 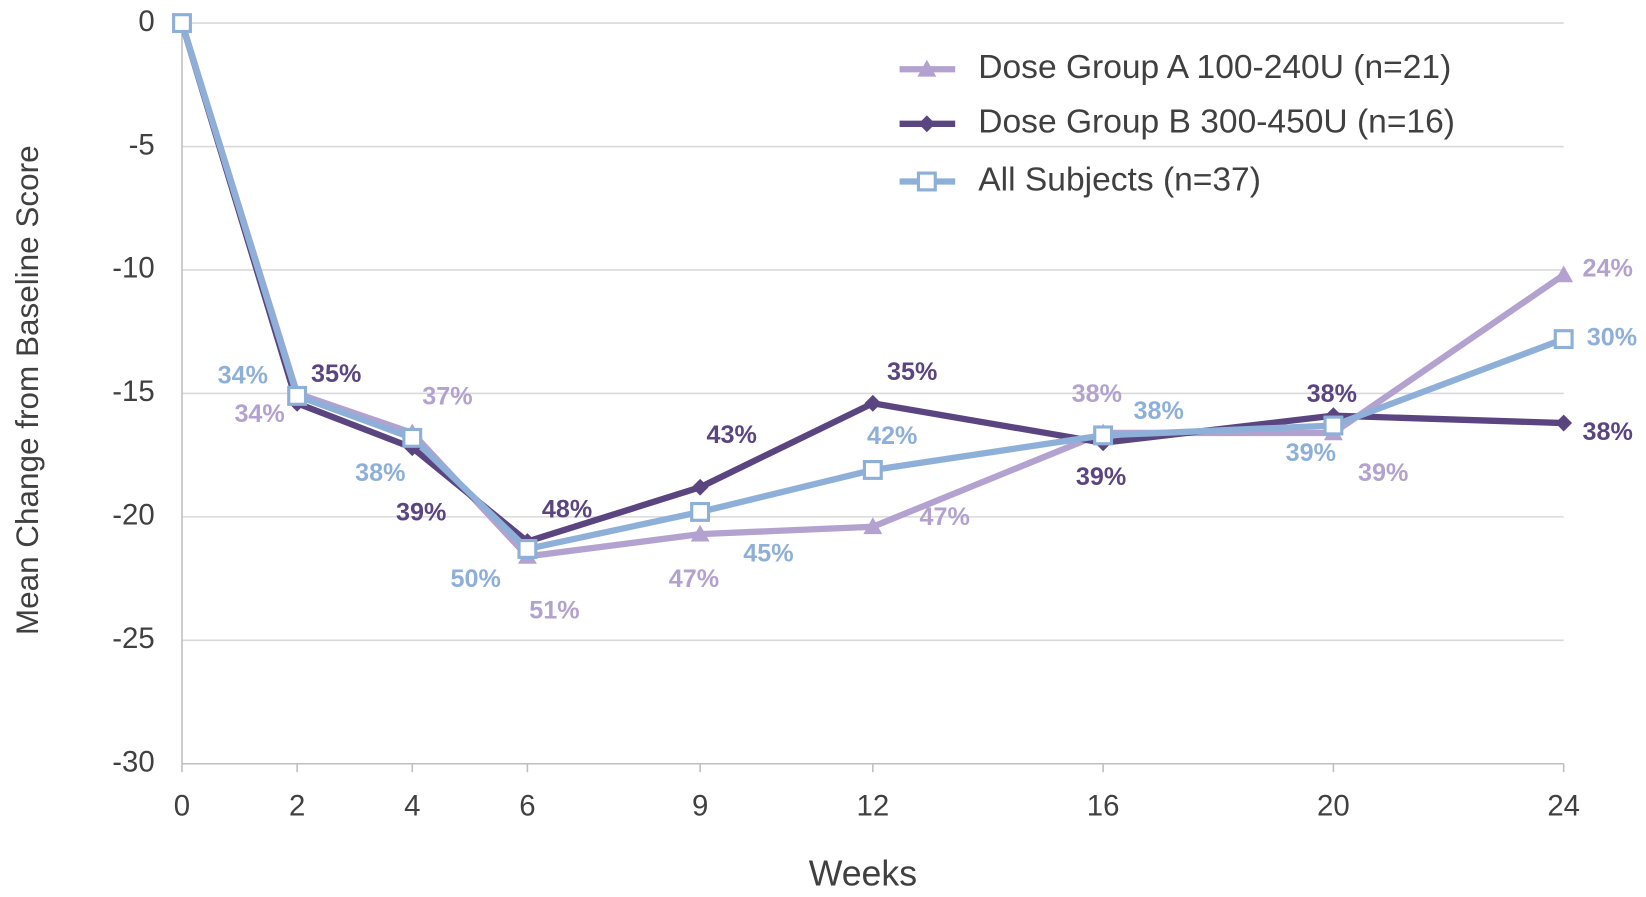 What do you see at coordinates (1216, 122) in the screenshot?
I see `legend-label: Dose Group B 300-450U (n=16)` at bounding box center [1216, 122].